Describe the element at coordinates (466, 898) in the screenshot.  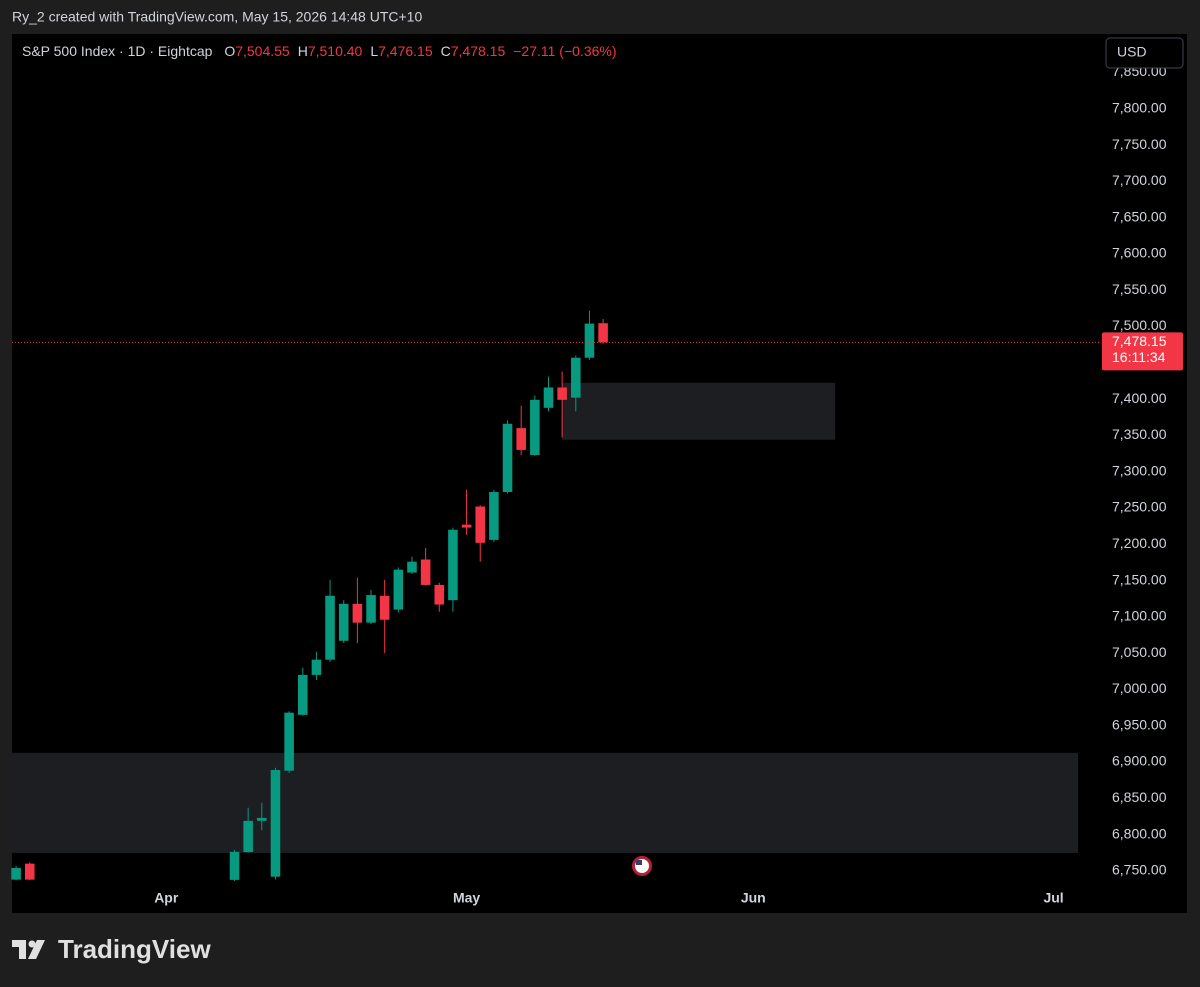
I see `x-tick-label: May` at that location.